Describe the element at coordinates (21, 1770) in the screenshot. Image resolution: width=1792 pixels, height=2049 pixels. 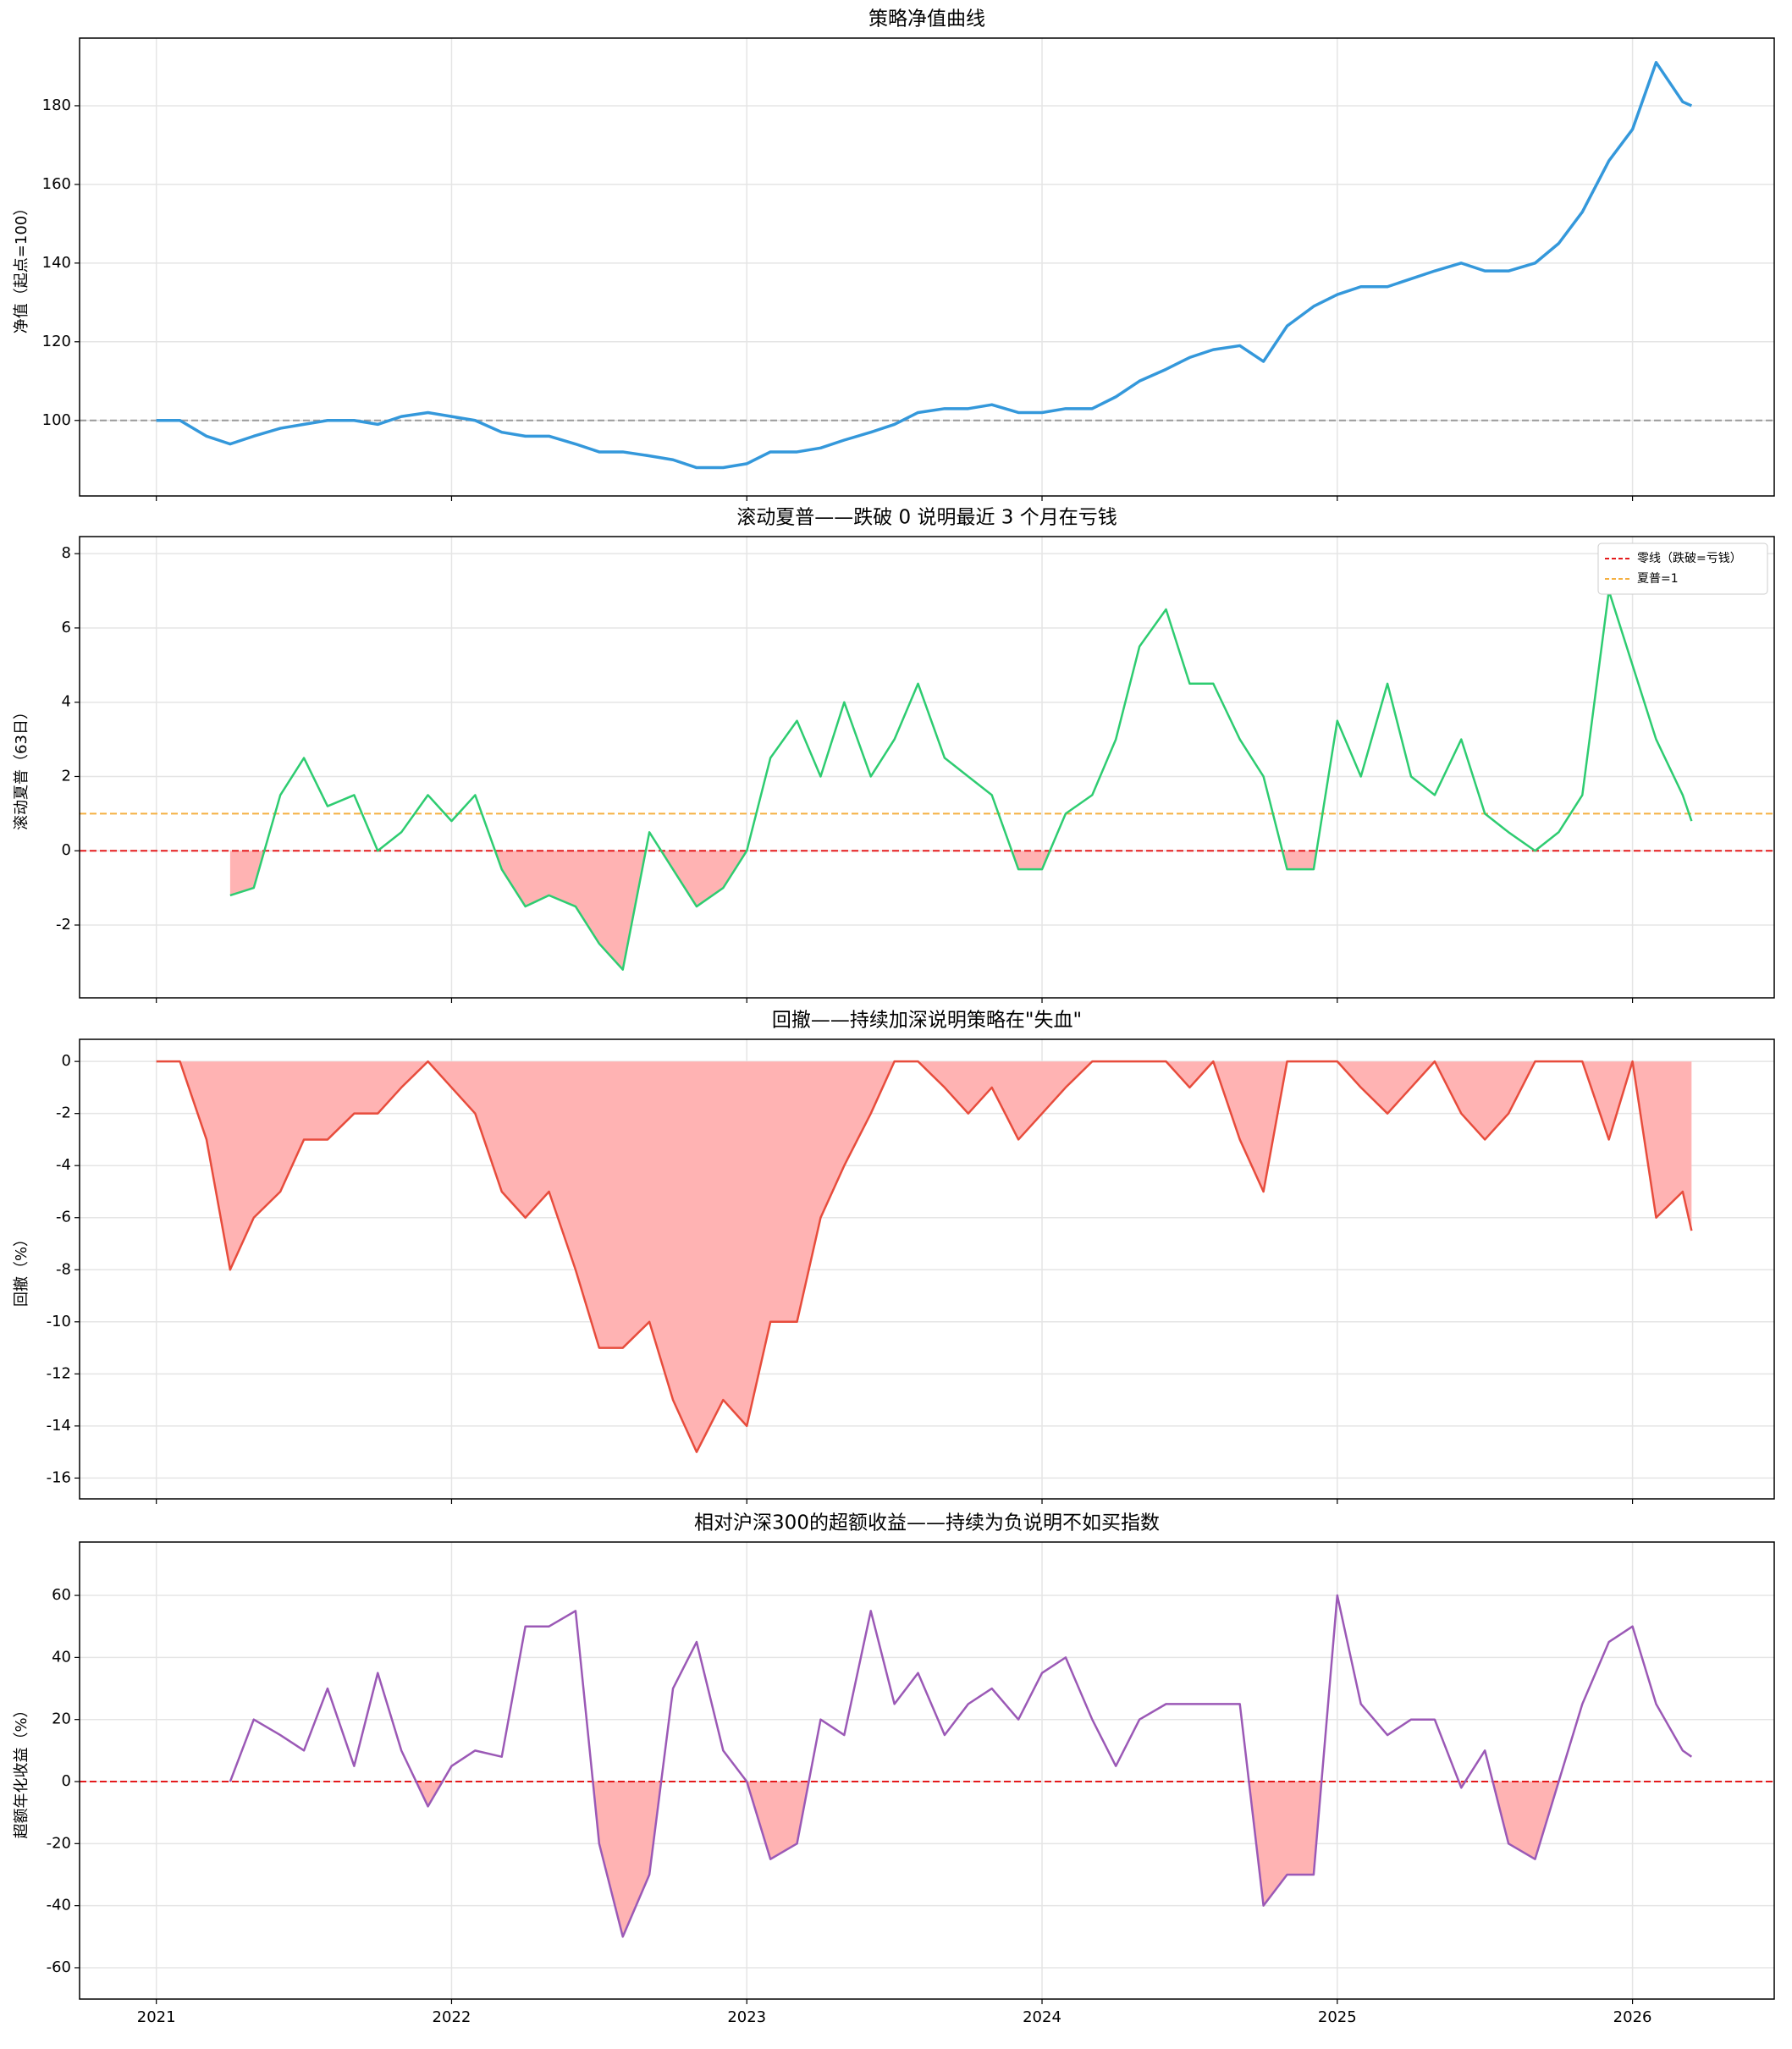
I see `y-axis-label: 超额年化收益（%）` at that location.